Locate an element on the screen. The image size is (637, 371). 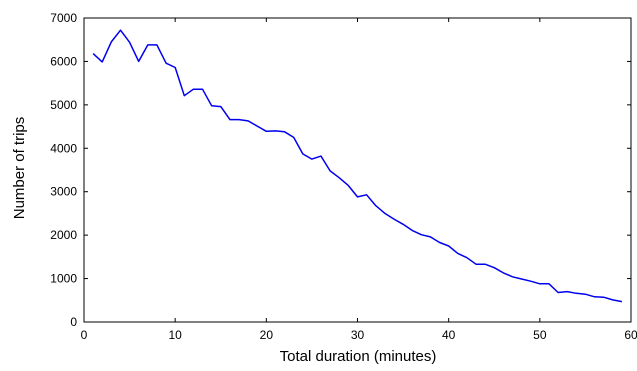
x-tick-label: 40 is located at coordinates (449, 335).